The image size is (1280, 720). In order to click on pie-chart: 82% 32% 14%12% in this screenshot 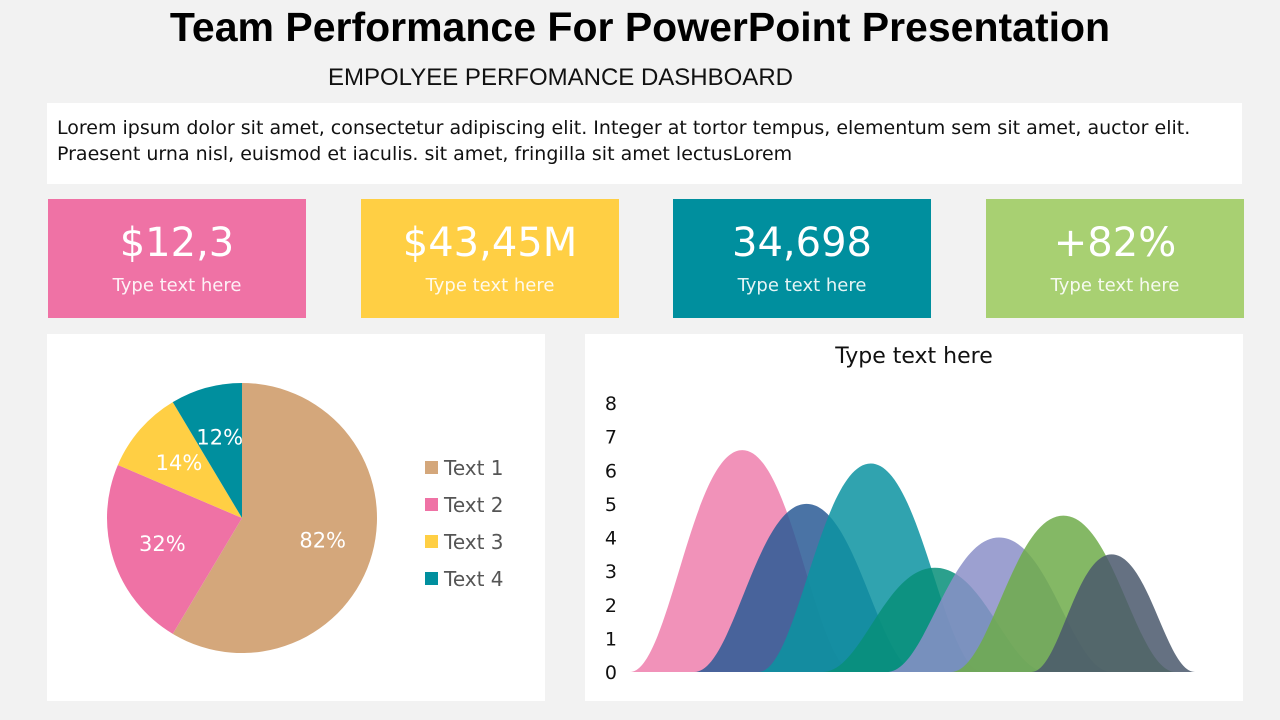, I will do `click(242, 518)`.